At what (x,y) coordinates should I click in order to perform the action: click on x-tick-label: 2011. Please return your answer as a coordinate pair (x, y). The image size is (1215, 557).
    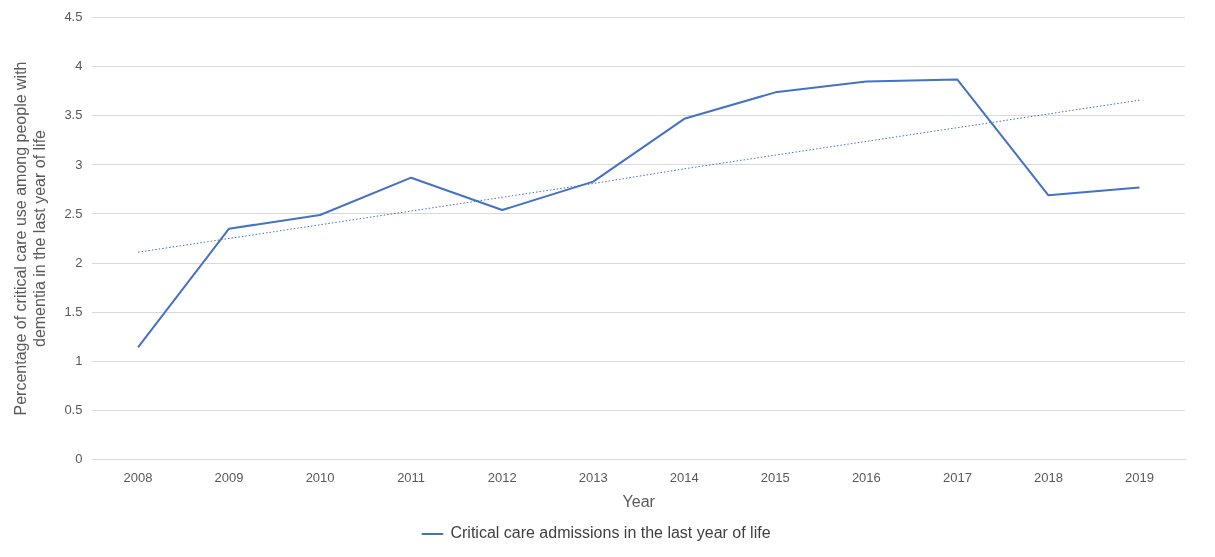
    Looking at the image, I should click on (411, 477).